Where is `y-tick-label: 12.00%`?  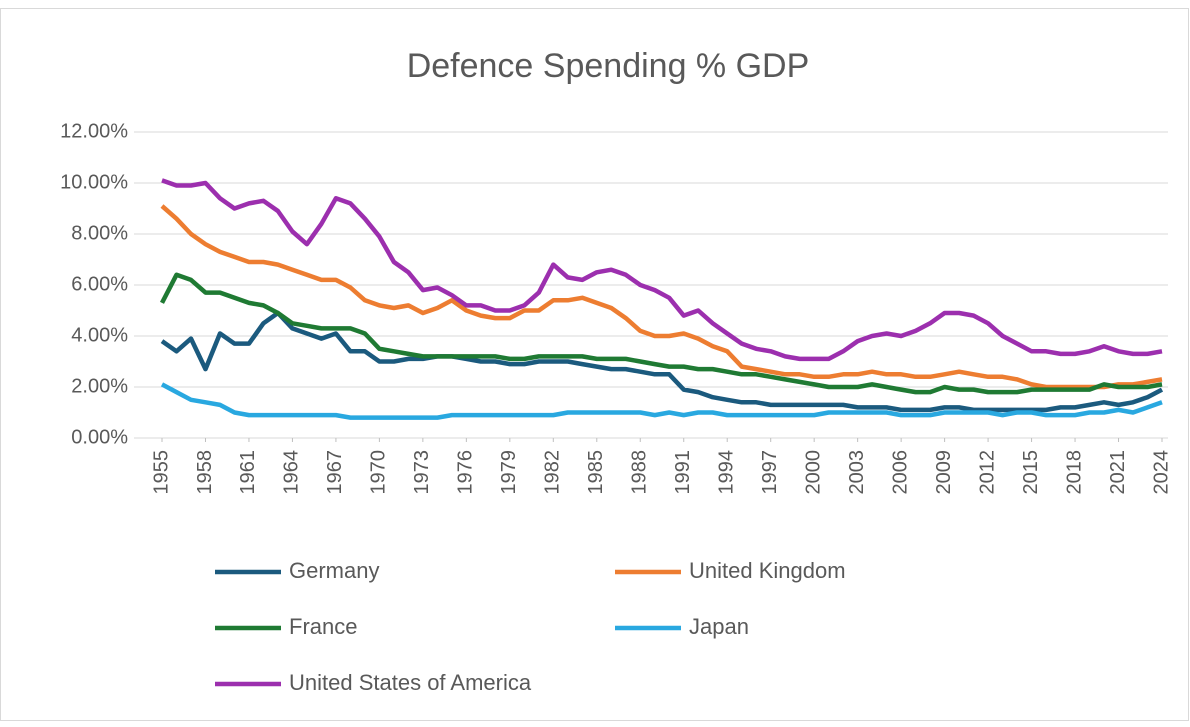 y-tick-label: 12.00% is located at coordinates (94, 131).